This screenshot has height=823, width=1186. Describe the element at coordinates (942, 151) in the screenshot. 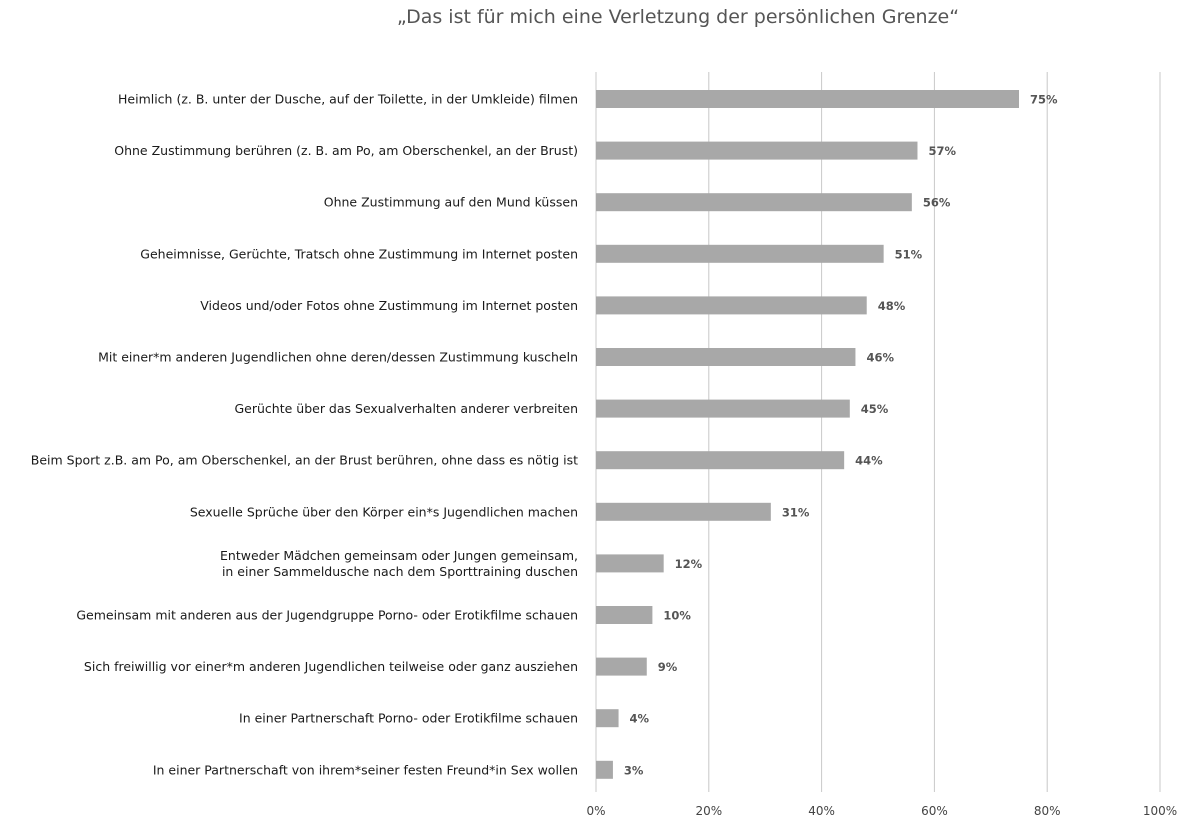

I see `data-label: 57%` at that location.